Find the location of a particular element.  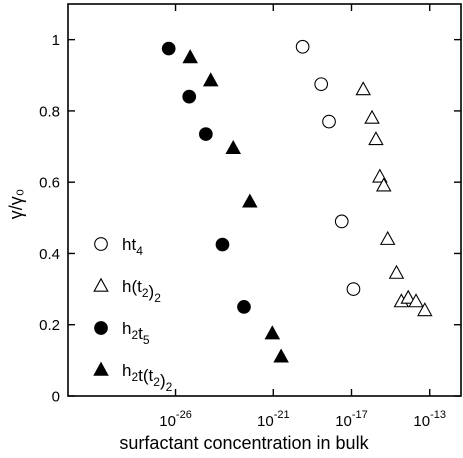

x-tick-label: 10-13 is located at coordinates (429, 419).